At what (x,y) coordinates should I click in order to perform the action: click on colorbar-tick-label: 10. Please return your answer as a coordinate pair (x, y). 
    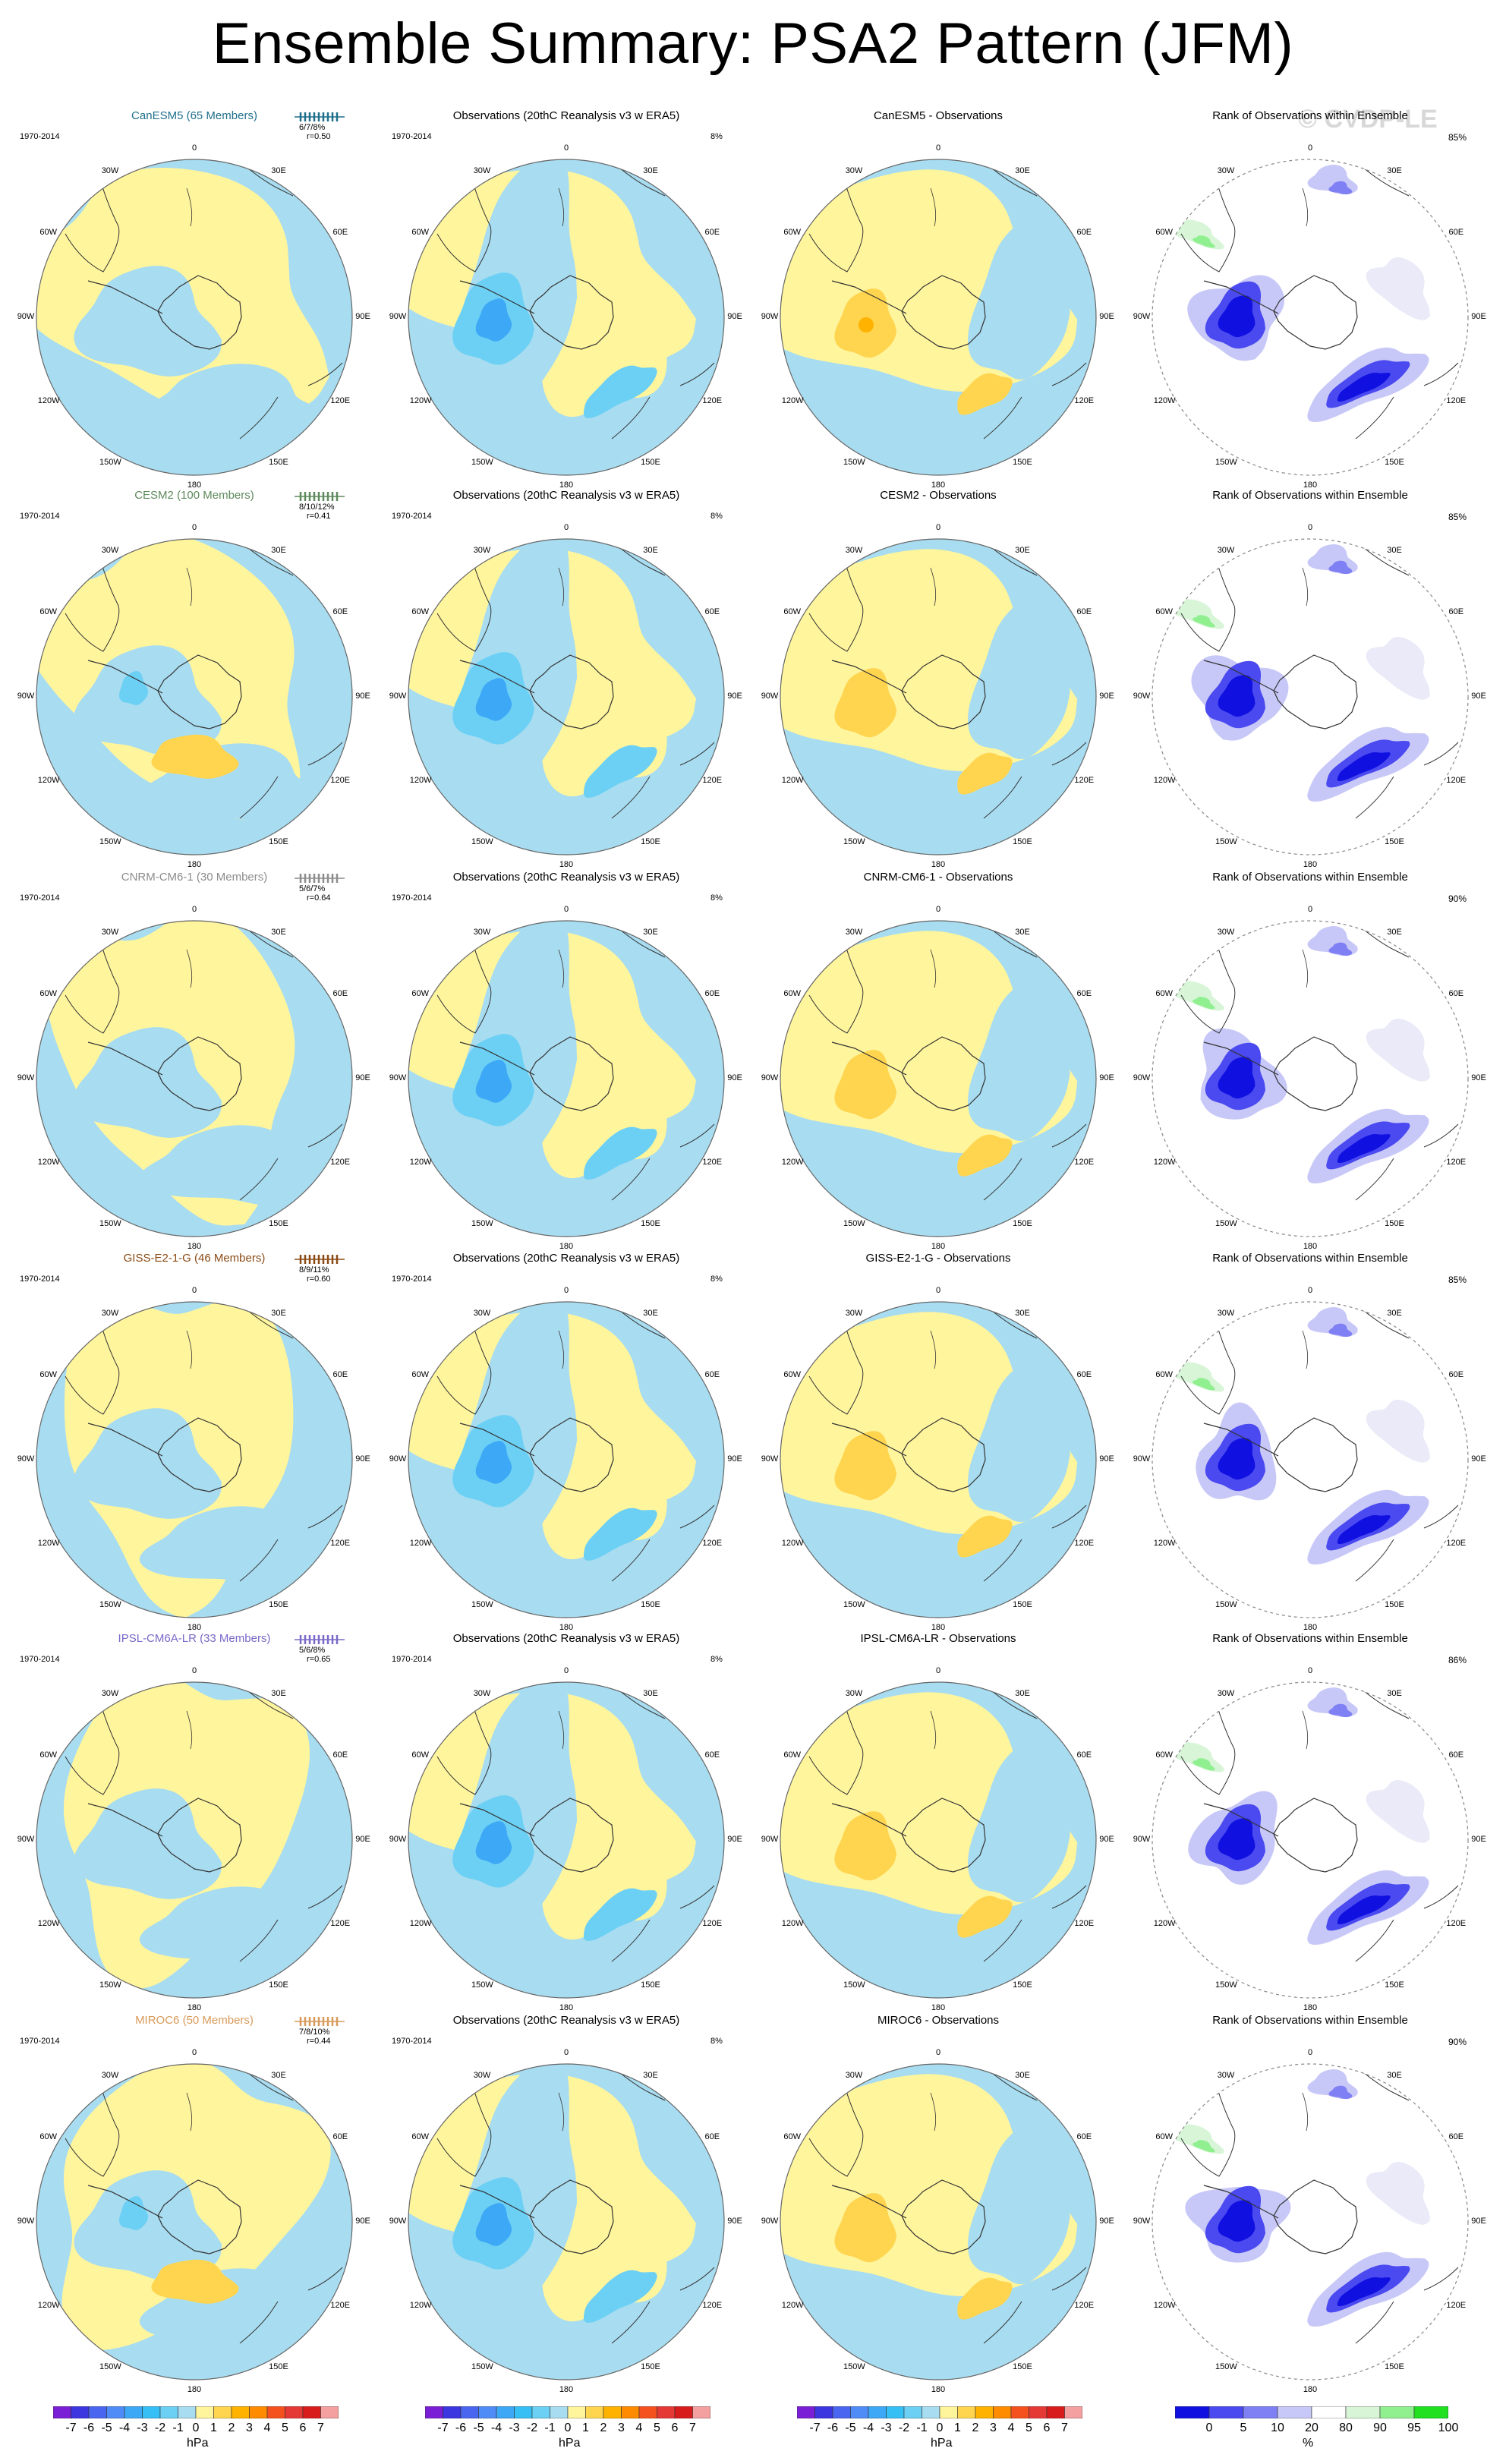
    Looking at the image, I should click on (1277, 2427).